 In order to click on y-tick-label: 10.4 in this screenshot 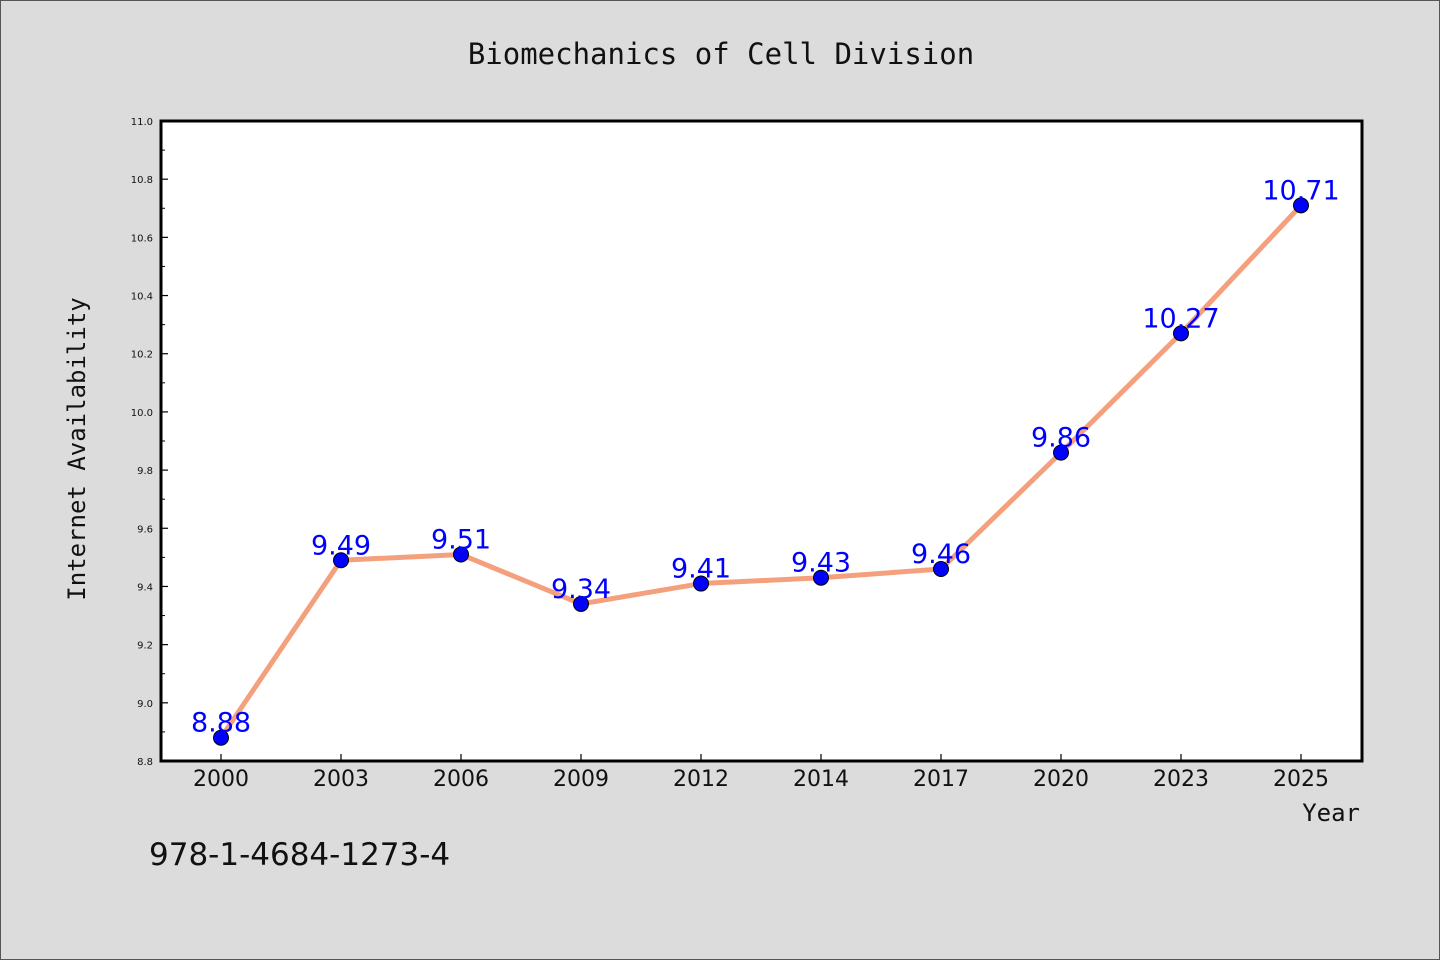, I will do `click(142, 297)`.